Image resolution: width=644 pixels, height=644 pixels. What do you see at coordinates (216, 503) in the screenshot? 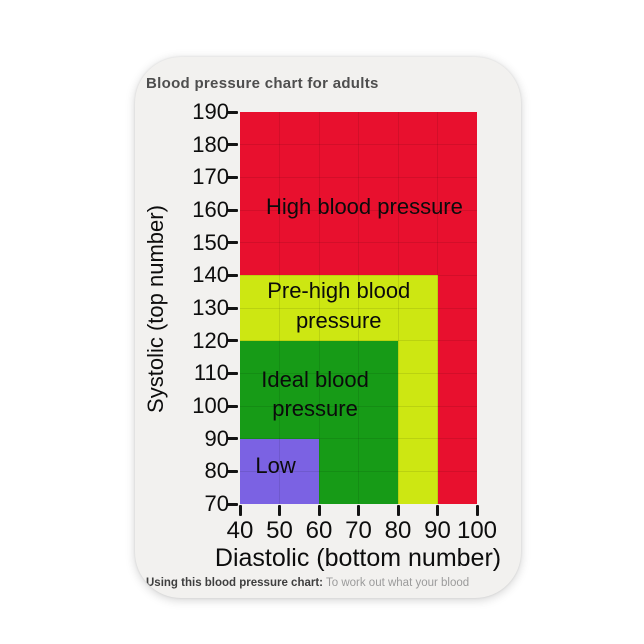
I see `y-tick-label-70: 70` at bounding box center [216, 503].